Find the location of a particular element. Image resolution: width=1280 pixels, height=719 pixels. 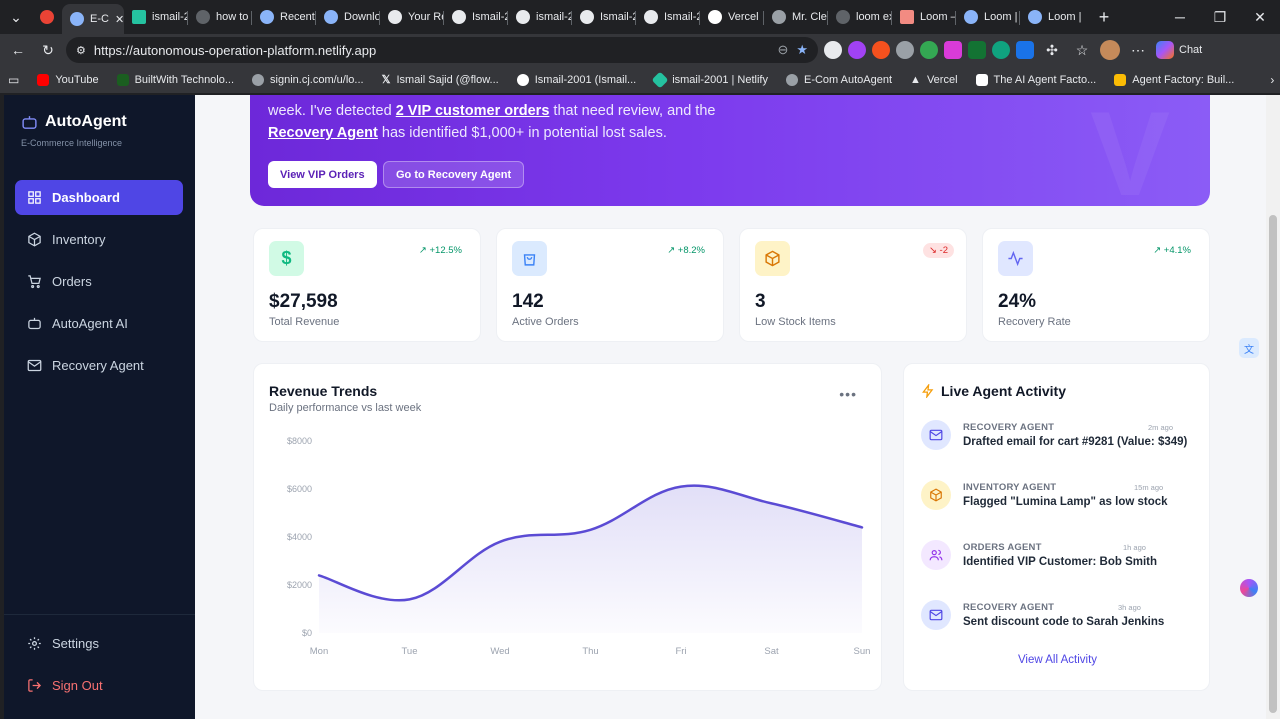

favorites-icon: ☆ is located at coordinates (1082, 49).